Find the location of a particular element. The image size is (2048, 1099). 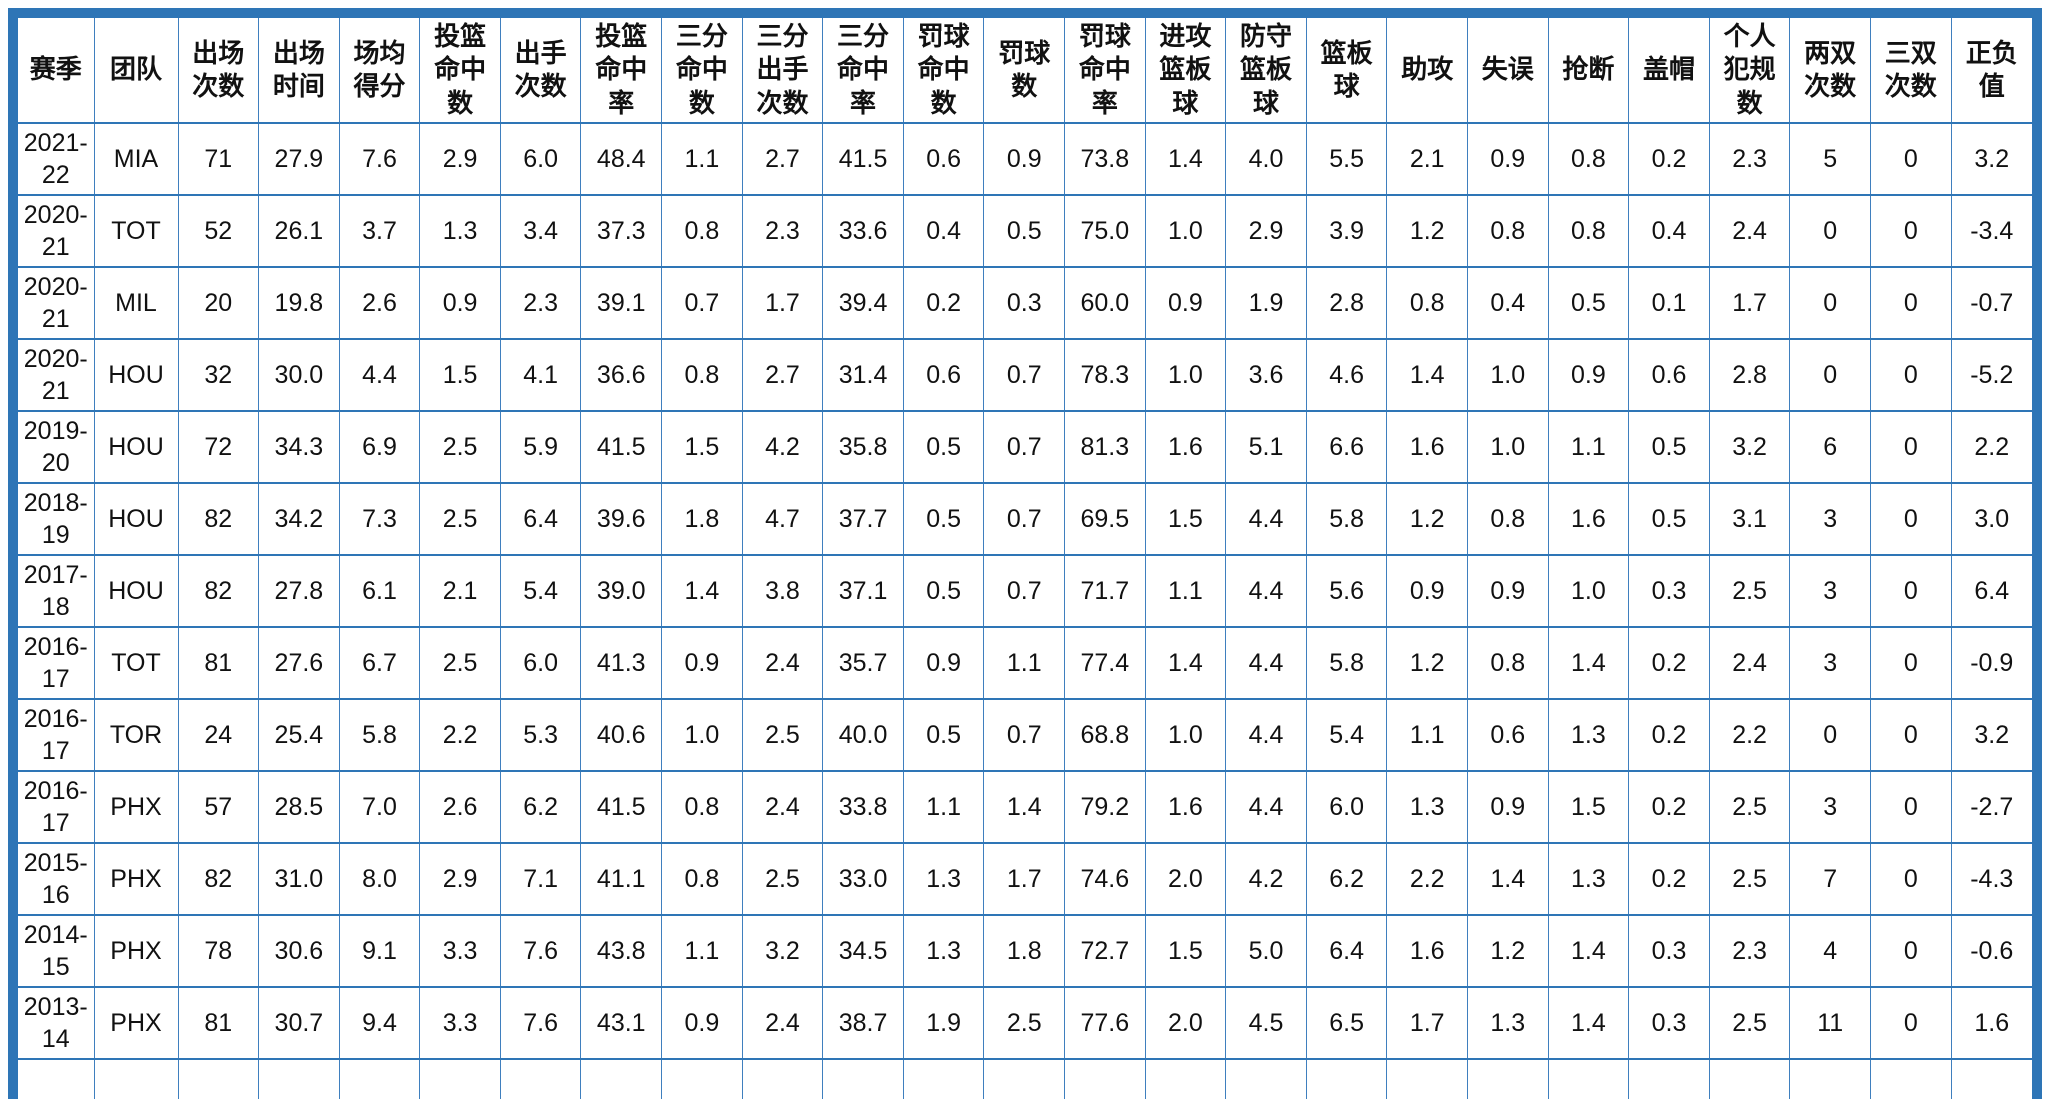

table-cell: 1.9 is located at coordinates (1266, 302).